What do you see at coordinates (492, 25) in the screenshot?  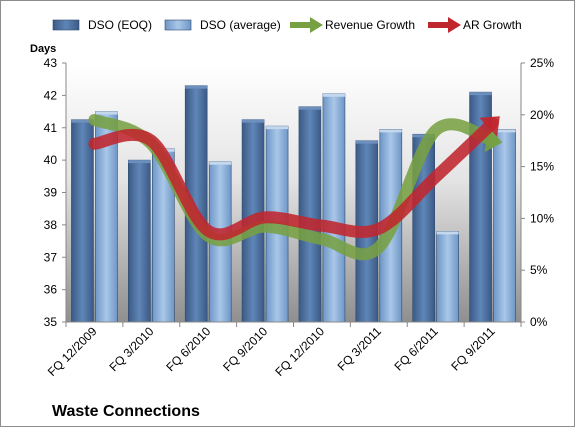 I see `legend-label: AR Growth` at bounding box center [492, 25].